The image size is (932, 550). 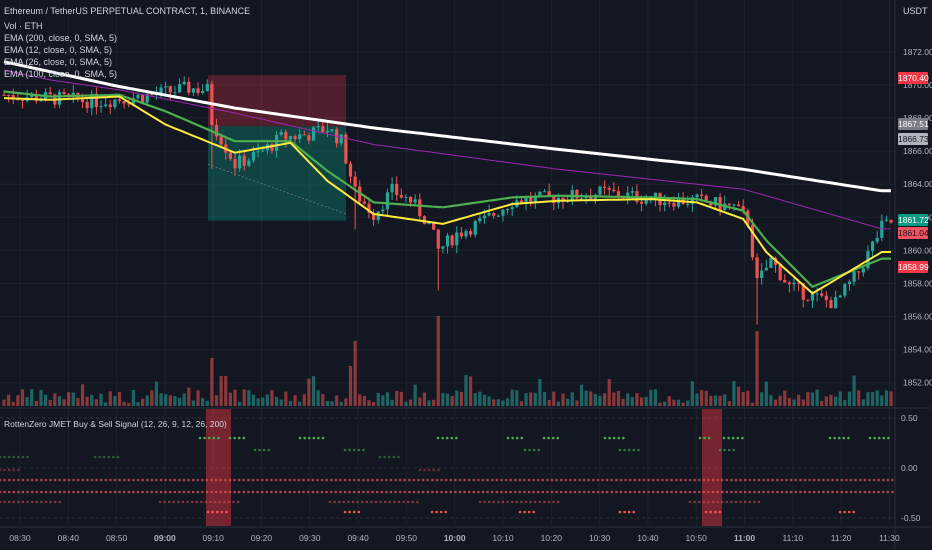 I want to click on price-axis-label: 1866.00, so click(x=917, y=151).